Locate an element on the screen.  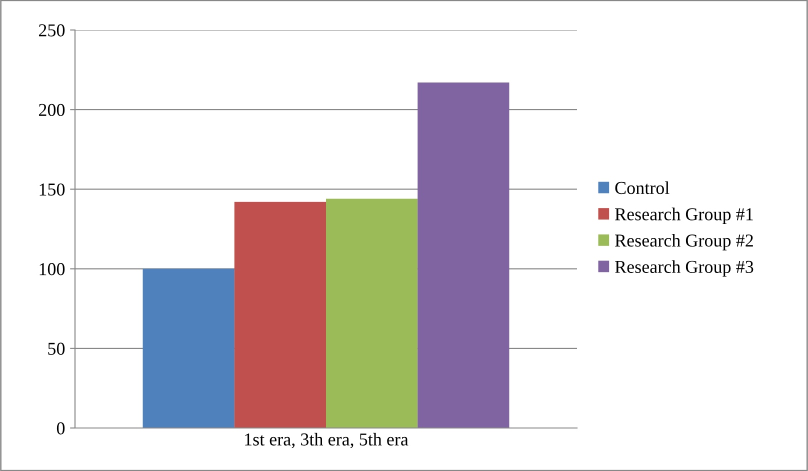
y-tick-label: 100 is located at coordinates (52, 269).